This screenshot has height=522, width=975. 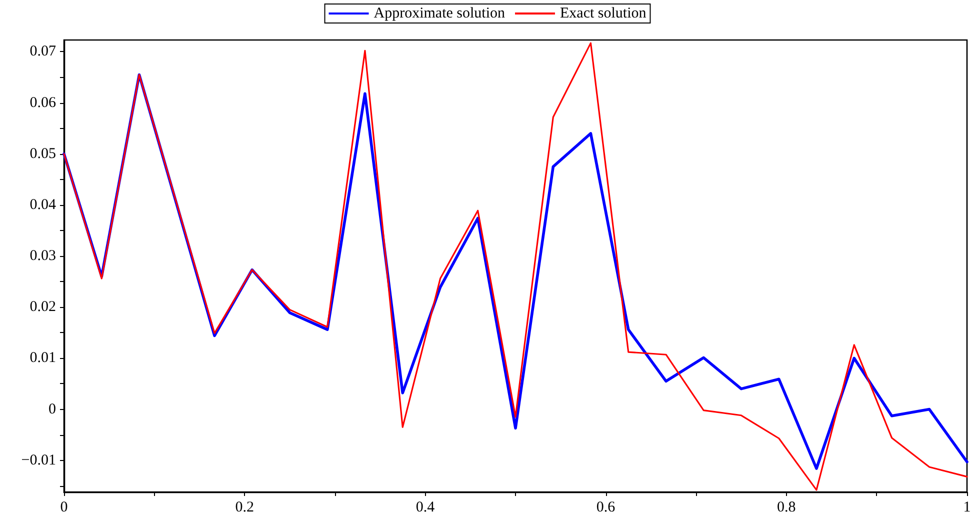 I want to click on x-tick-label: 0.8, so click(x=786, y=508).